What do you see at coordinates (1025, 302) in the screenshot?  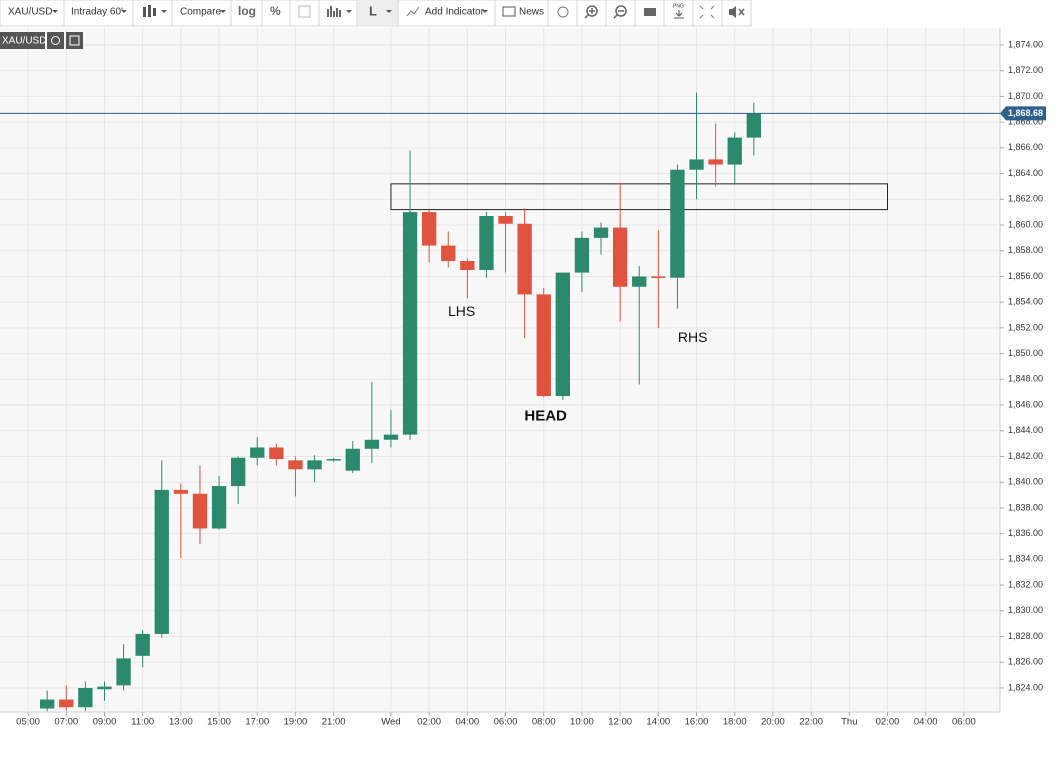 I see `y-tick-label: 1,854.00` at bounding box center [1025, 302].